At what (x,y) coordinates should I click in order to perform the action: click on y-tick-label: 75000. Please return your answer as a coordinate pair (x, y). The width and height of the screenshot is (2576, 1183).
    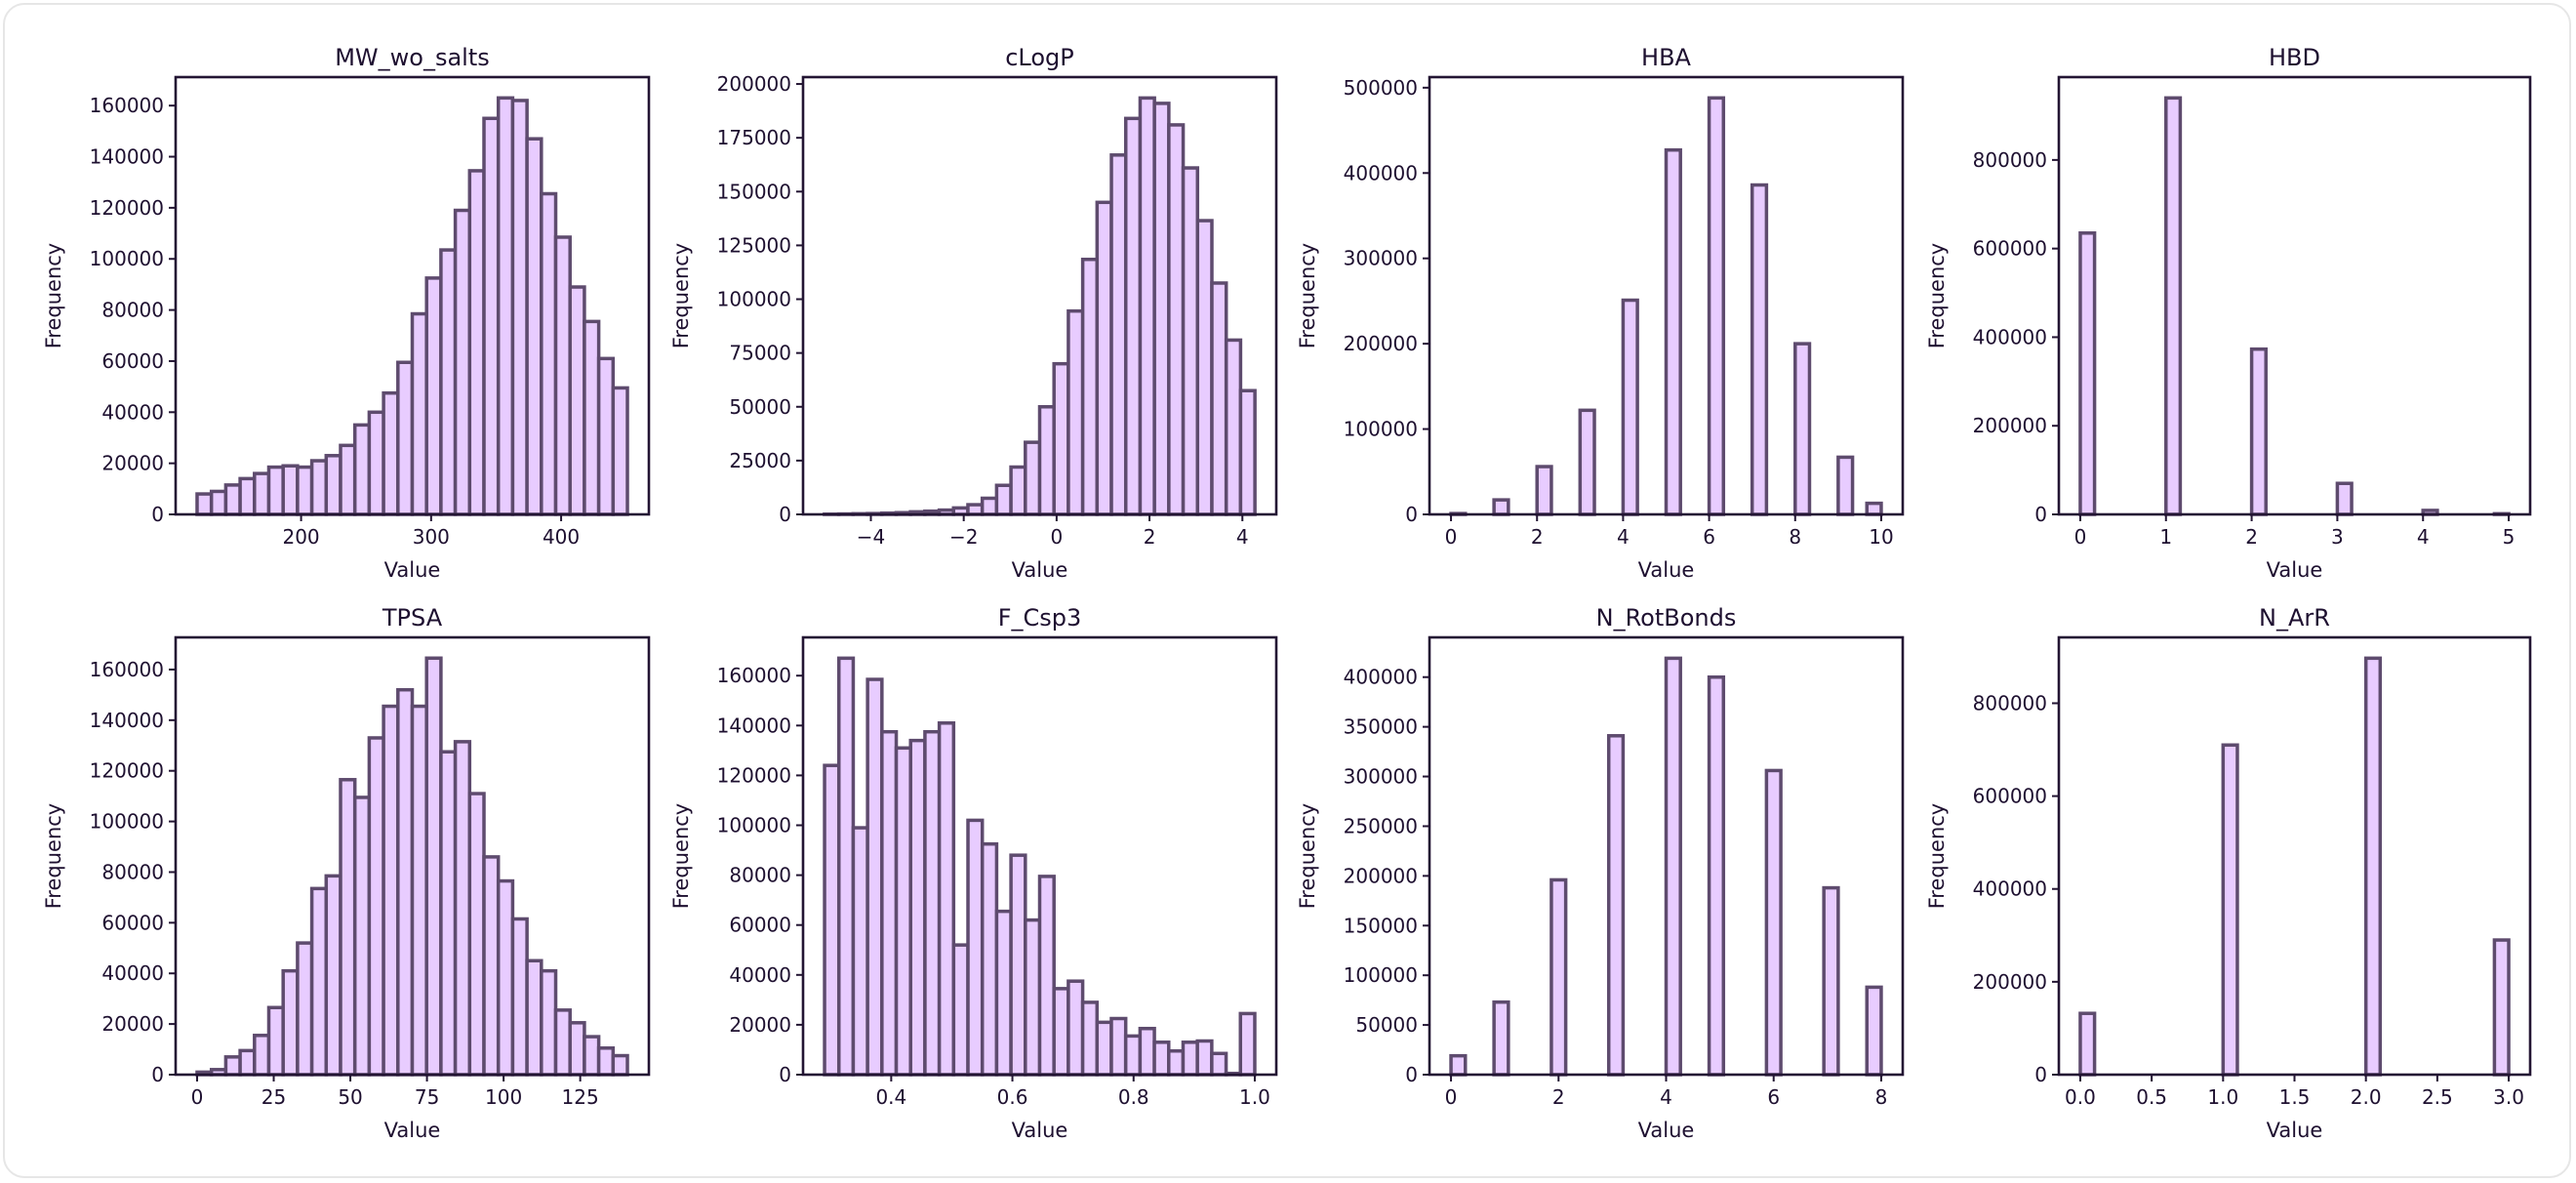
    Looking at the image, I should click on (760, 353).